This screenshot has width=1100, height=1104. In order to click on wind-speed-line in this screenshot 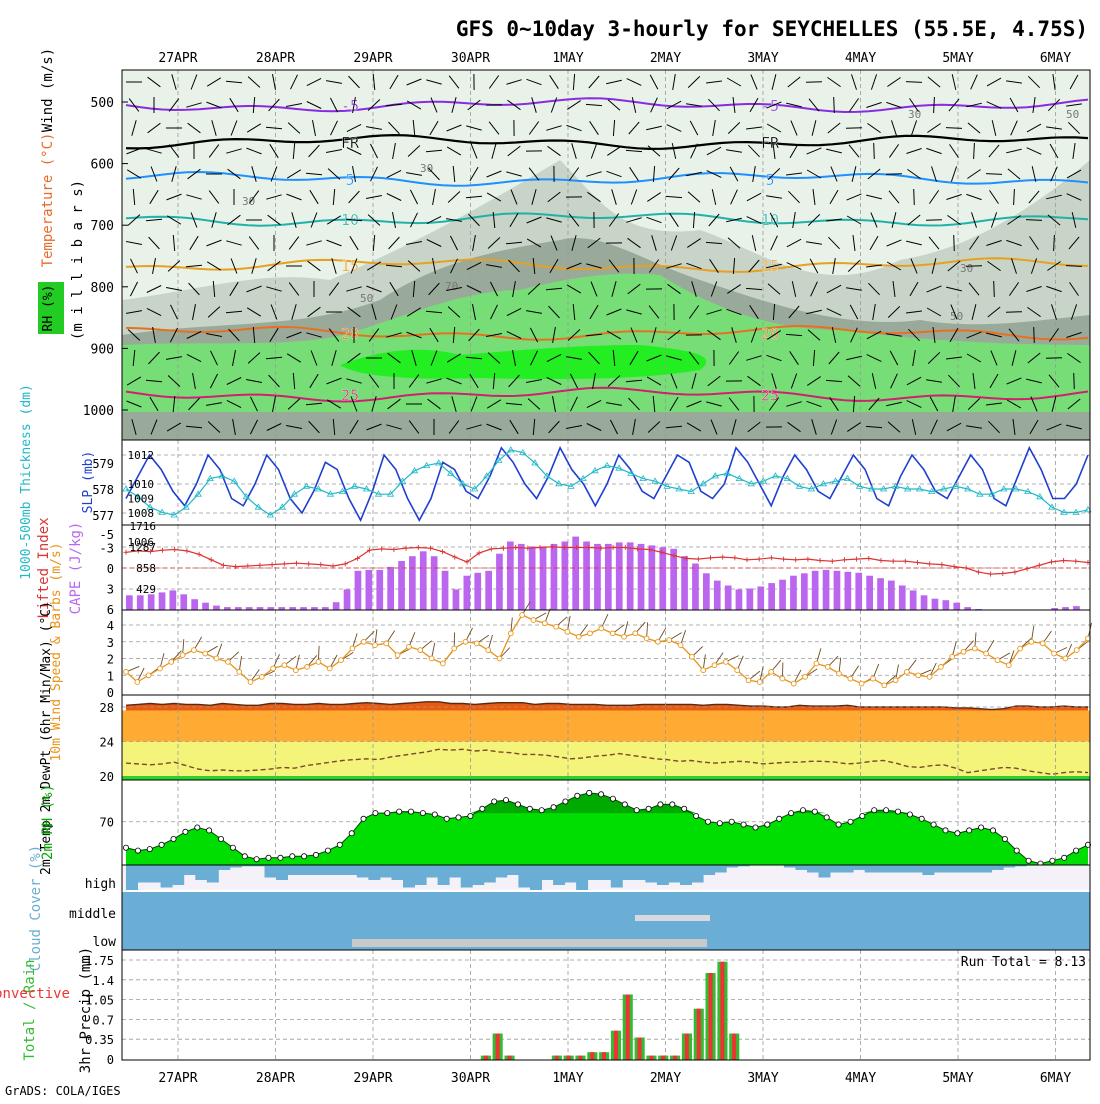, I will do `click(607, 650)`.